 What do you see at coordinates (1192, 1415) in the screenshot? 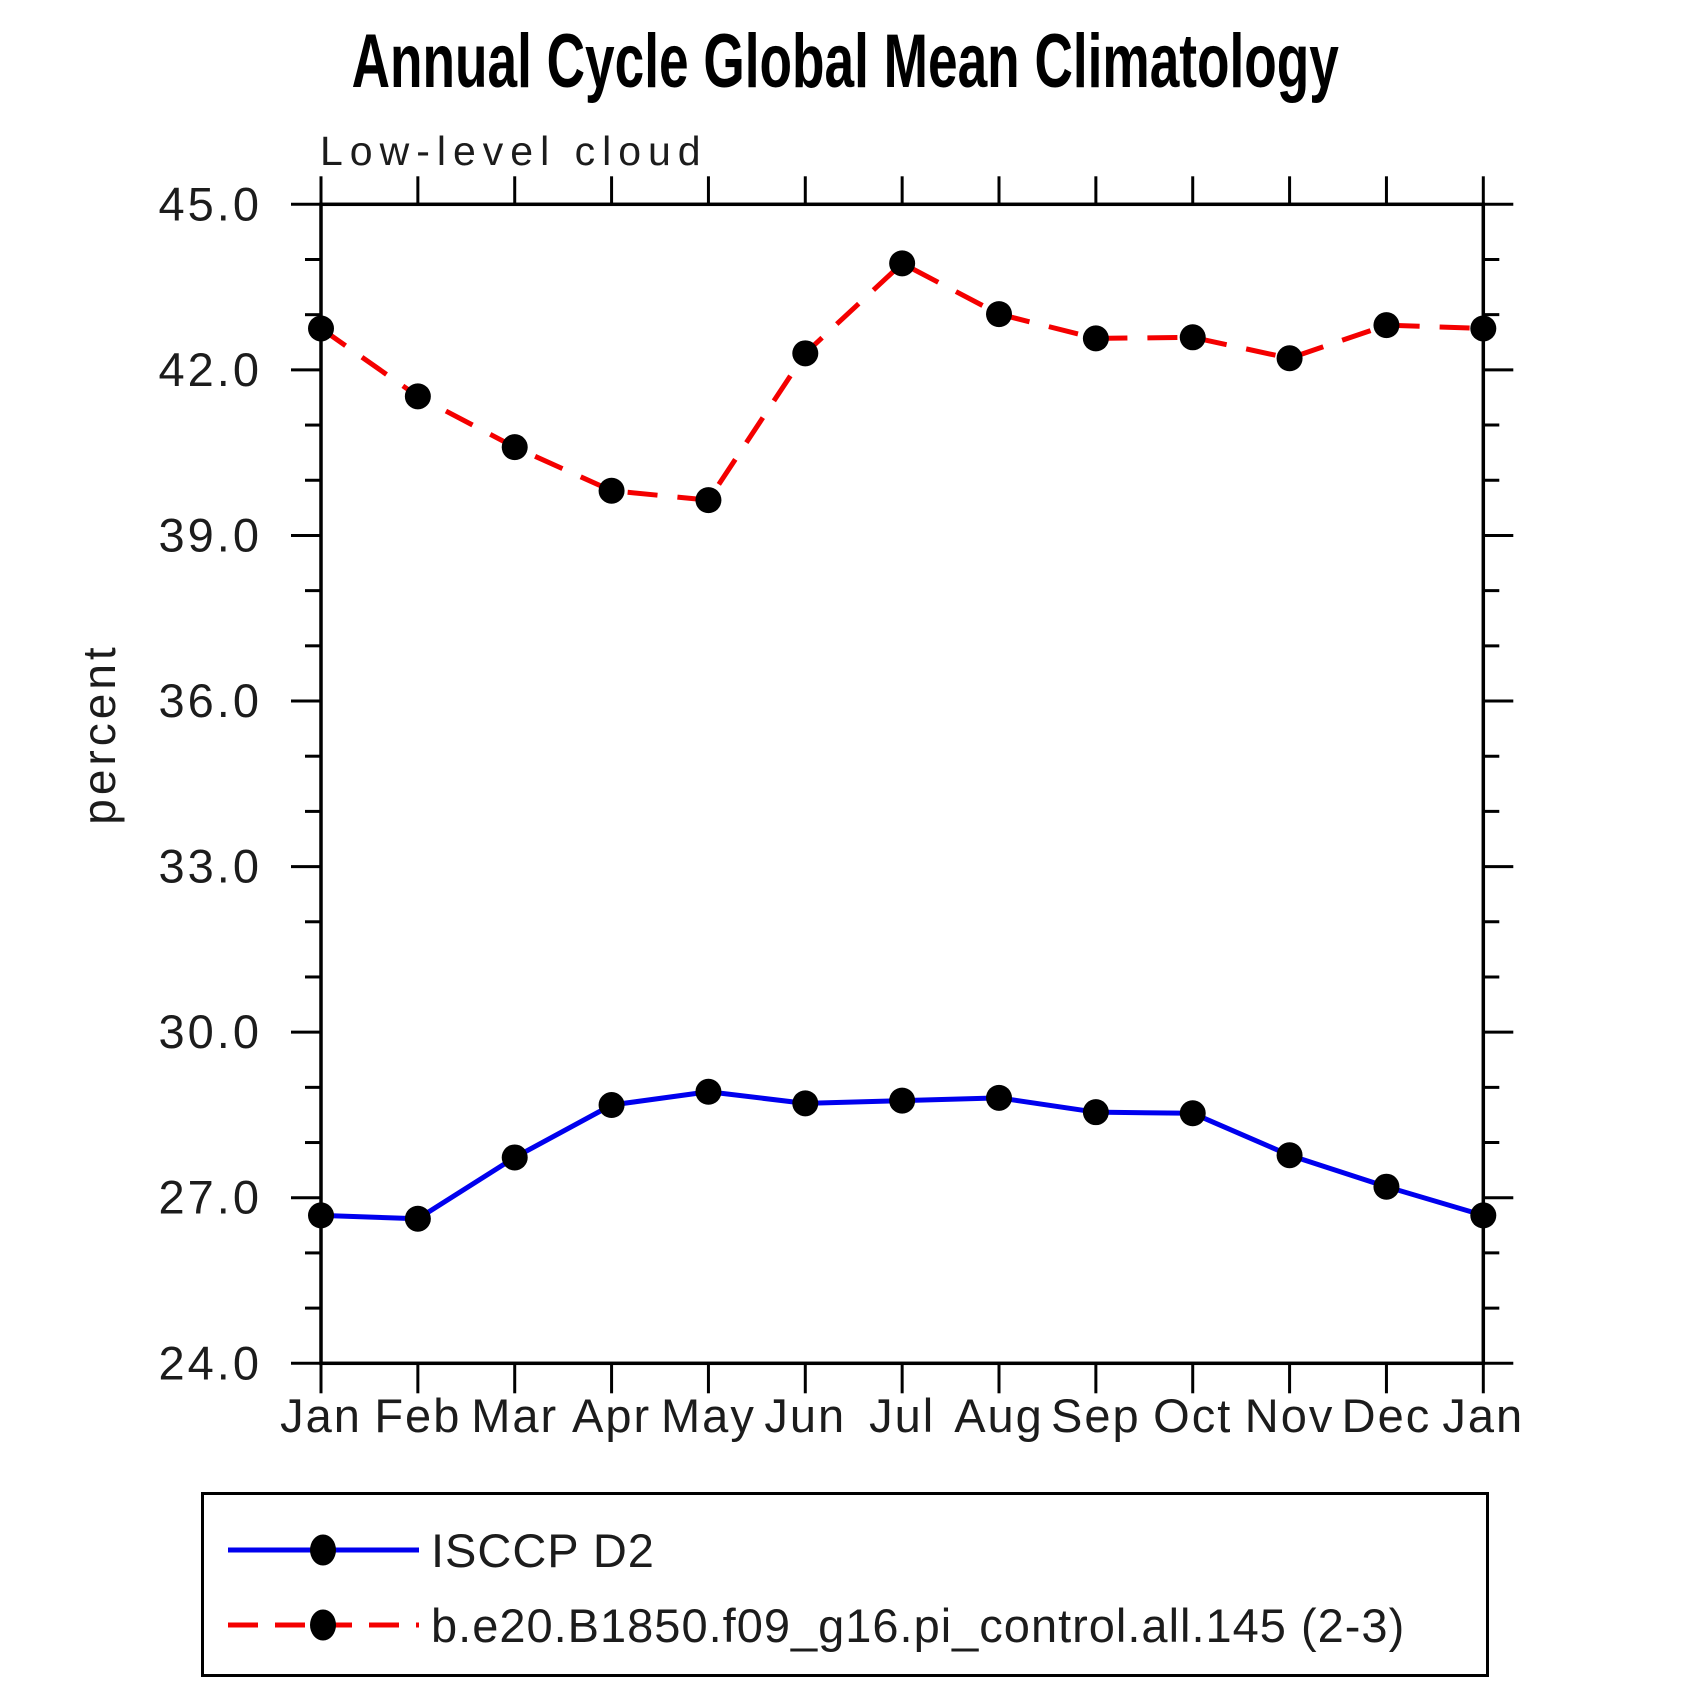
I see `x-tick-label: Oct` at bounding box center [1192, 1415].